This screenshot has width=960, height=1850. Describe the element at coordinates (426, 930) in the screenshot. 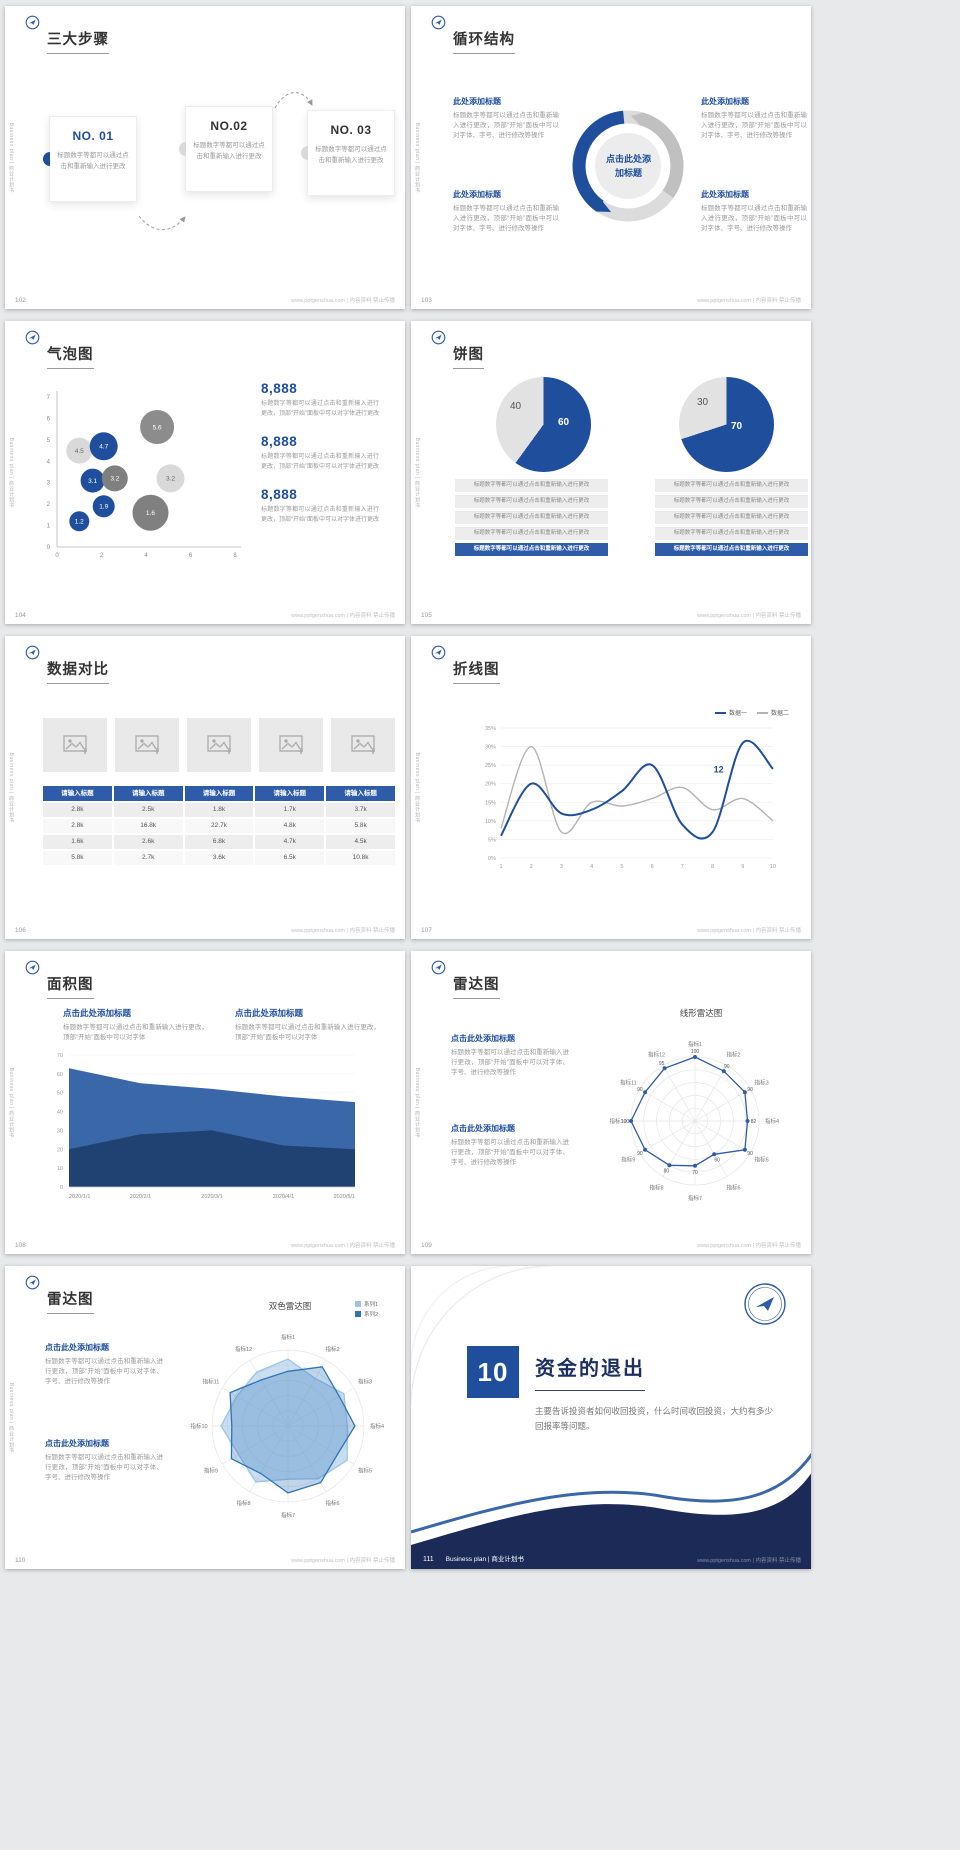

I see `page-number: 107` at that location.